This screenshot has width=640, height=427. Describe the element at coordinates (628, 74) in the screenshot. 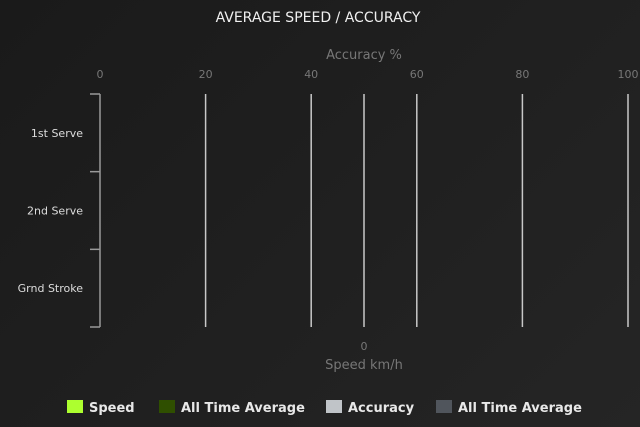

I see `top-tick-label: 100` at that location.